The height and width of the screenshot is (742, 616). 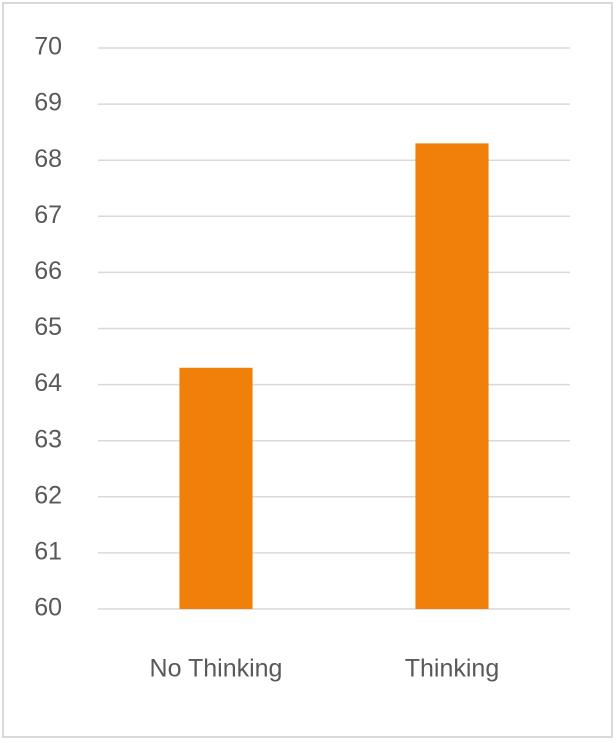 What do you see at coordinates (48, 495) in the screenshot?
I see `y-tick-label: 62` at bounding box center [48, 495].